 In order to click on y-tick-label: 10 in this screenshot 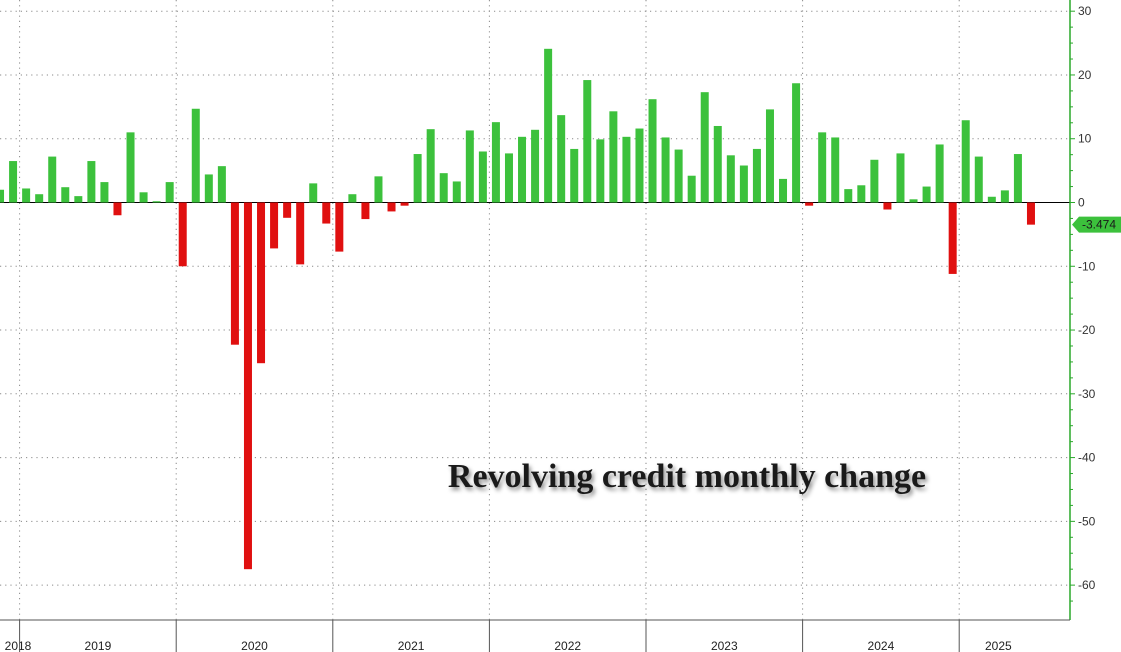, I will do `click(1085, 139)`.